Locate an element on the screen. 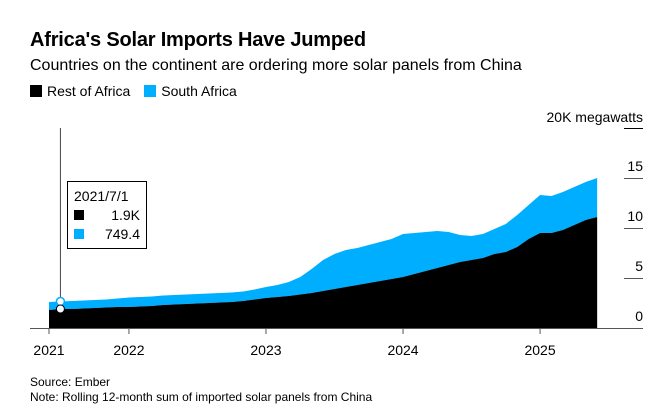  x-tick-label: 2023 is located at coordinates (265, 350).